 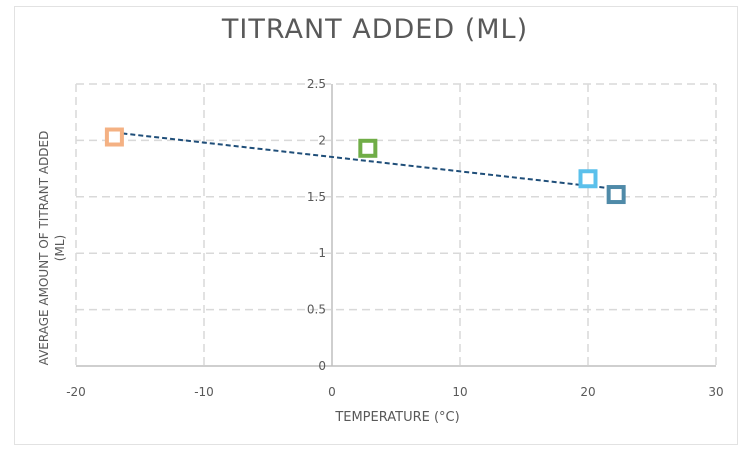 I want to click on x-tick-label: 30, so click(x=715, y=392).